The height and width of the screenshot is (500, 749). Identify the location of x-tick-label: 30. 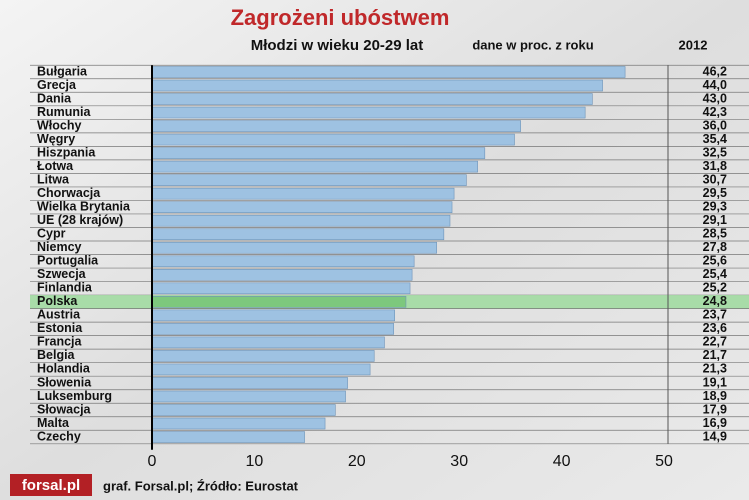
(459, 461).